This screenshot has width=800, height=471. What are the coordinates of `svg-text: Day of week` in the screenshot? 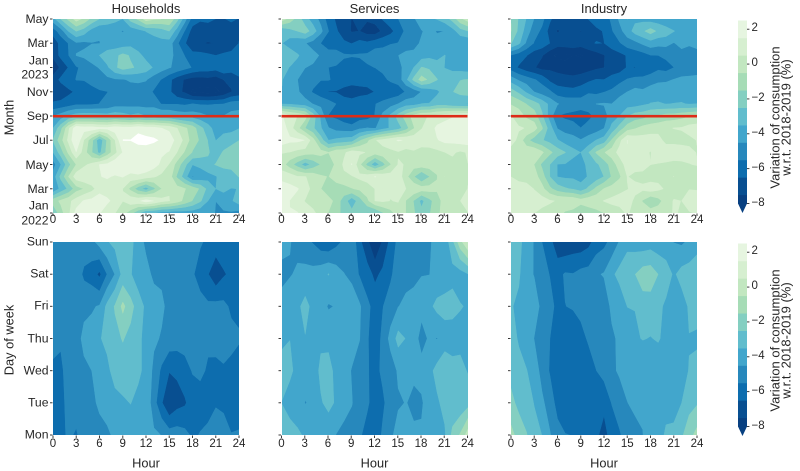 It's located at (9, 339).